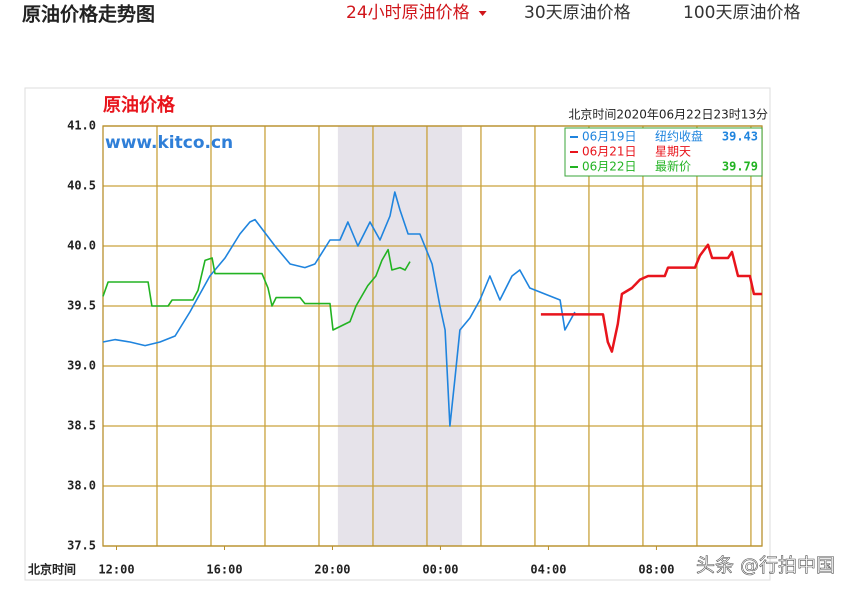 The width and height of the screenshot is (852, 593). What do you see at coordinates (81, 306) in the screenshot?
I see `y-tick-label: 39.5` at bounding box center [81, 306].